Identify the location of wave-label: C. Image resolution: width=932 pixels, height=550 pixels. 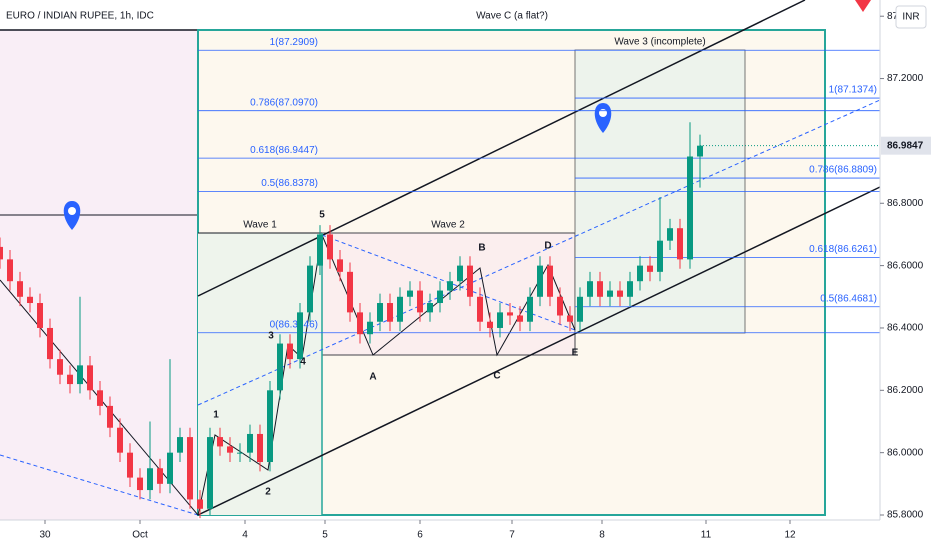
(496, 376).